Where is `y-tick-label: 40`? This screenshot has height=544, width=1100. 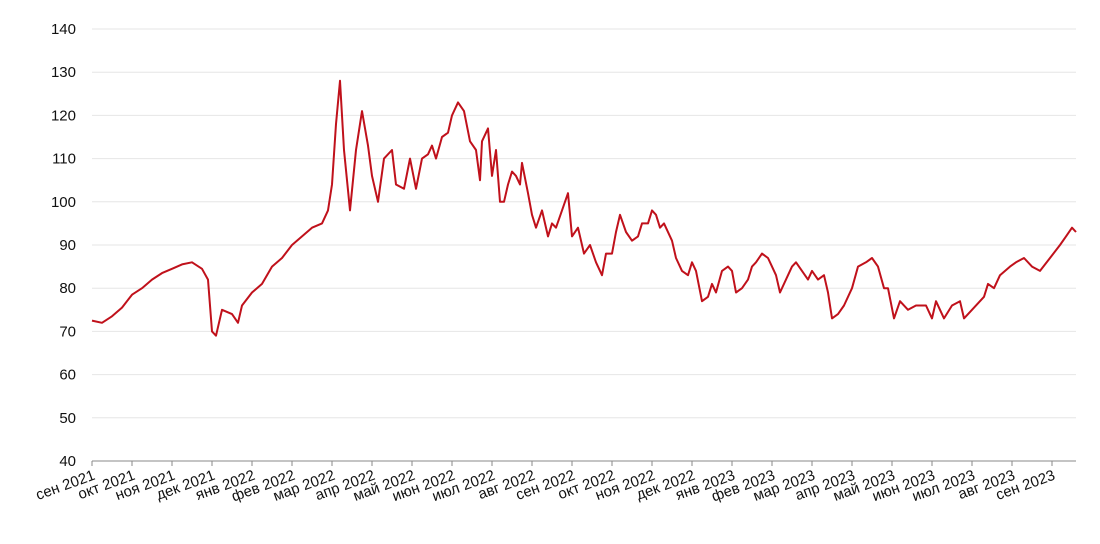
y-tick-label: 40 is located at coordinates (67, 461).